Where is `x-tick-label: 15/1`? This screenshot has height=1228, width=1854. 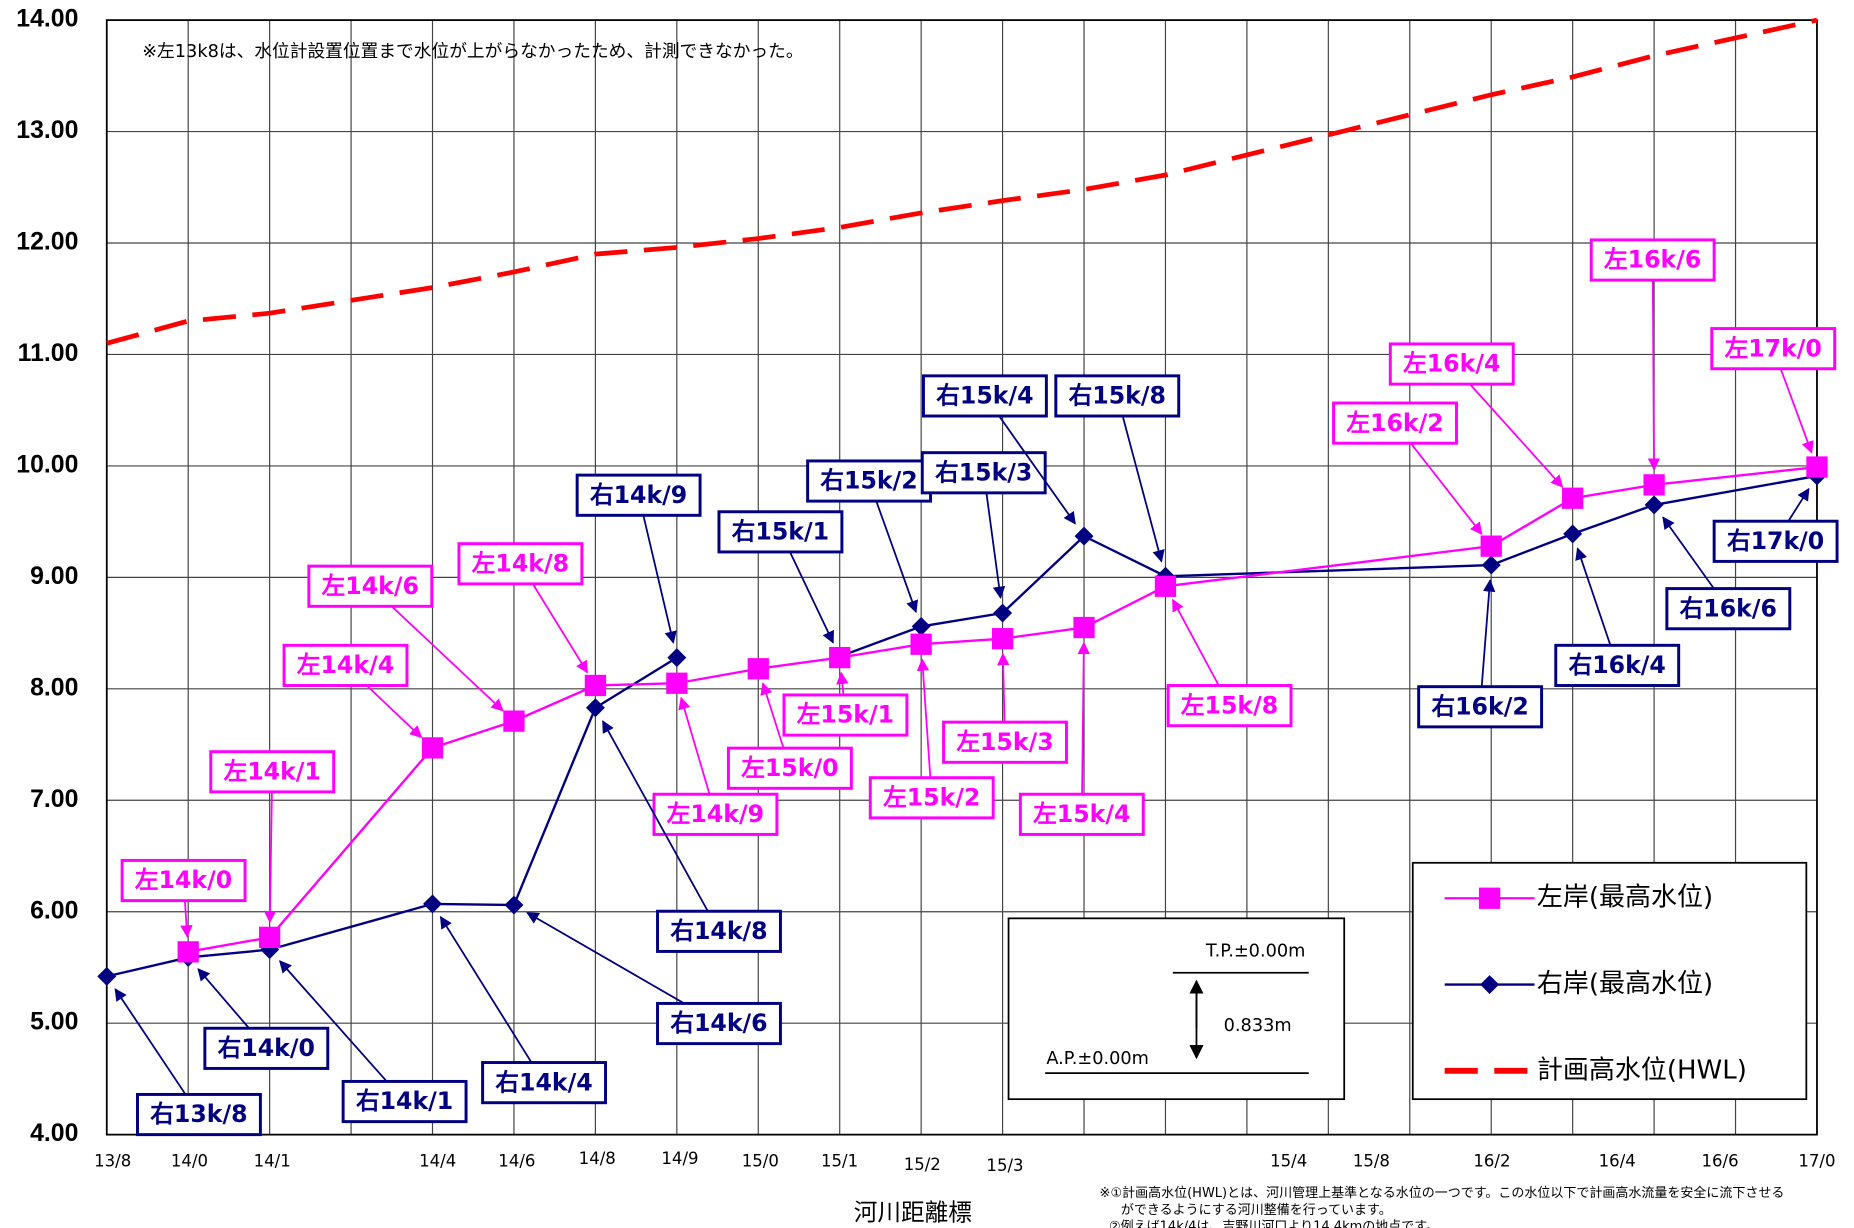 x-tick-label: 15/1 is located at coordinates (839, 1160).